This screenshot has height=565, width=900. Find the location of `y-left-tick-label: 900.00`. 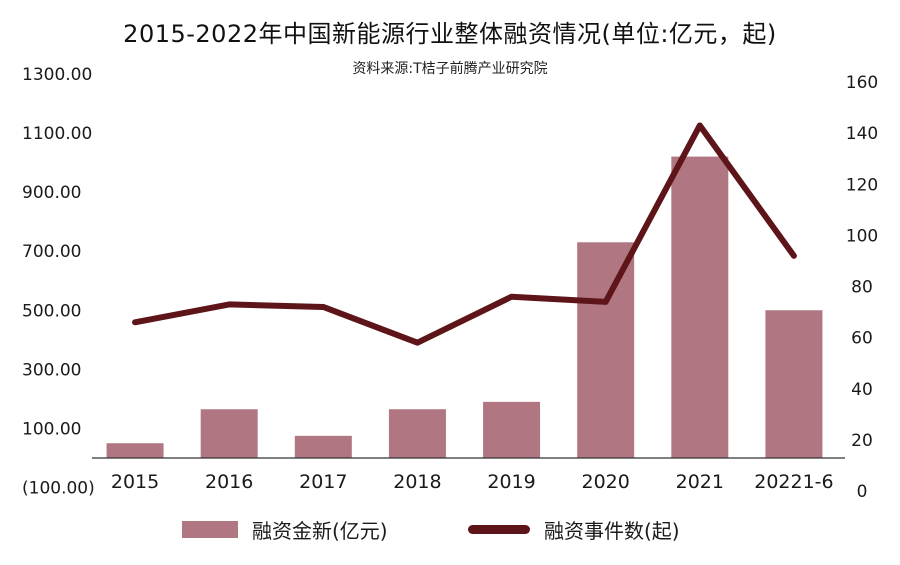

y-left-tick-label: 900.00 is located at coordinates (51, 193).